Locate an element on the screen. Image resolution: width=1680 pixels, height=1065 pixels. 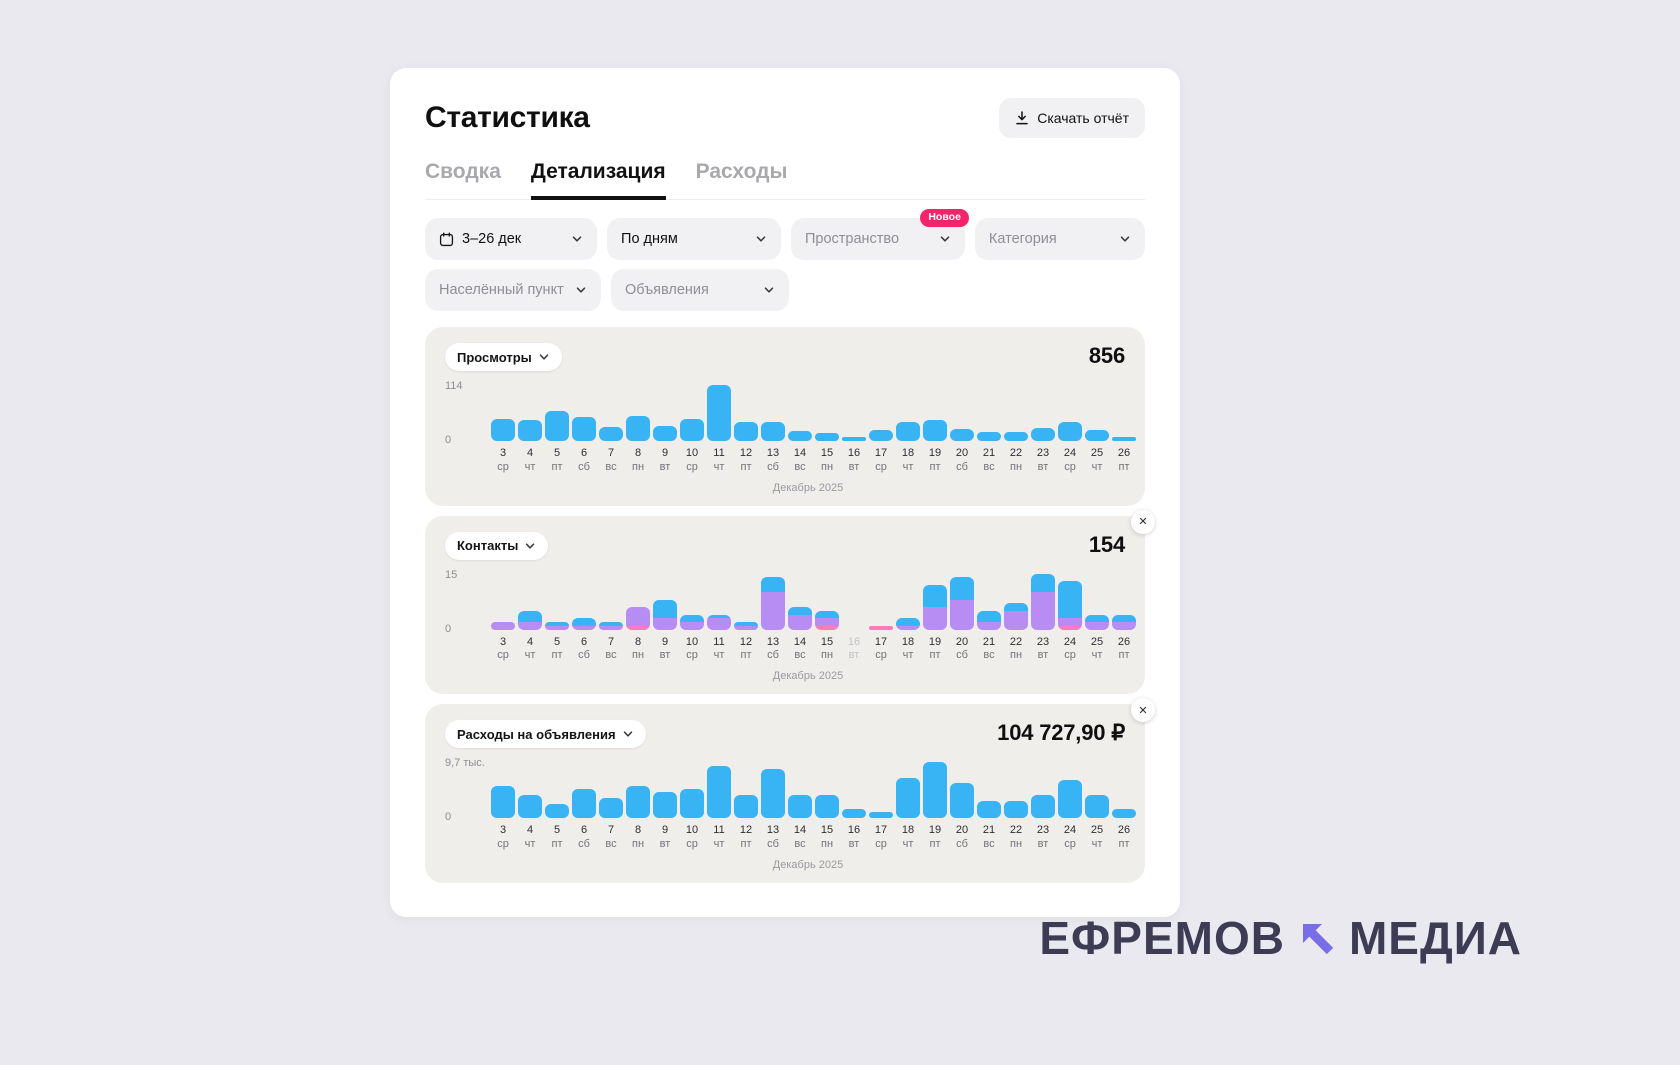
panel-header: Статистика Скачать отчёт is located at coordinates (785, 118).